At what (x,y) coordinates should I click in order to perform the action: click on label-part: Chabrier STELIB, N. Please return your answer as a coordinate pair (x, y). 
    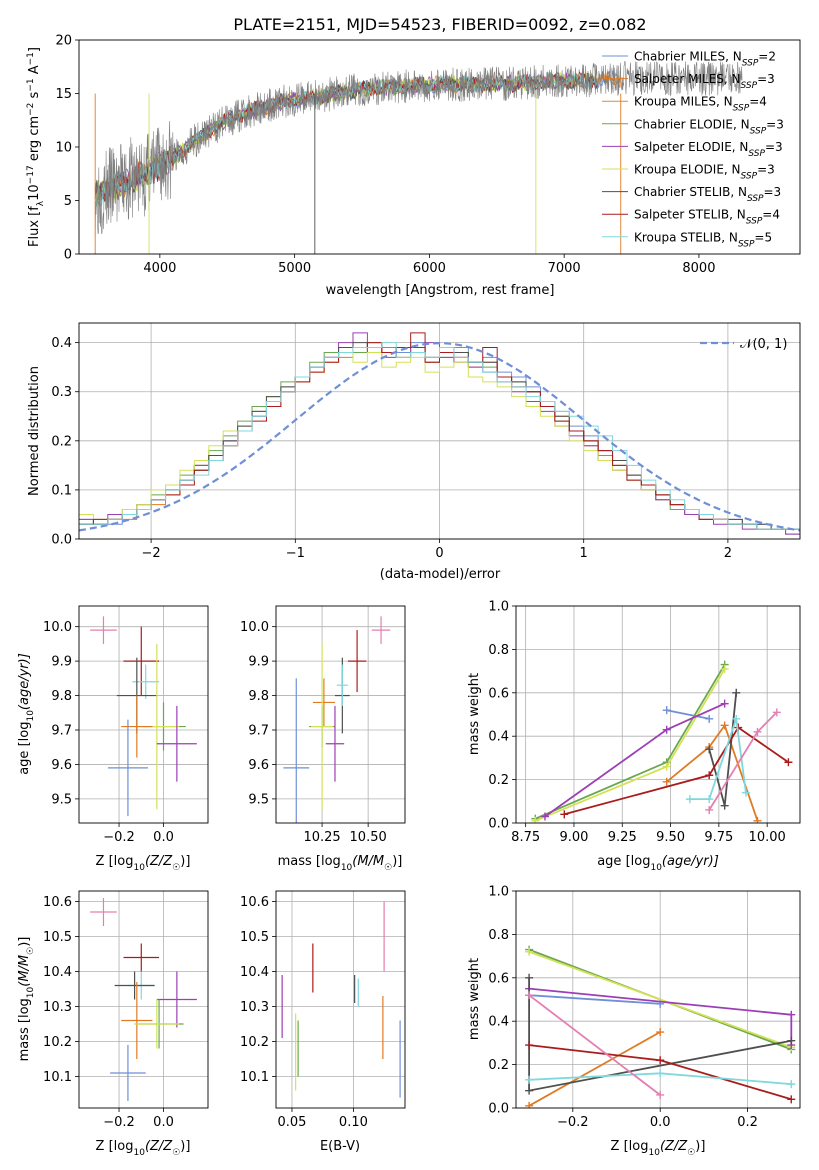
    Looking at the image, I should click on (690, 192).